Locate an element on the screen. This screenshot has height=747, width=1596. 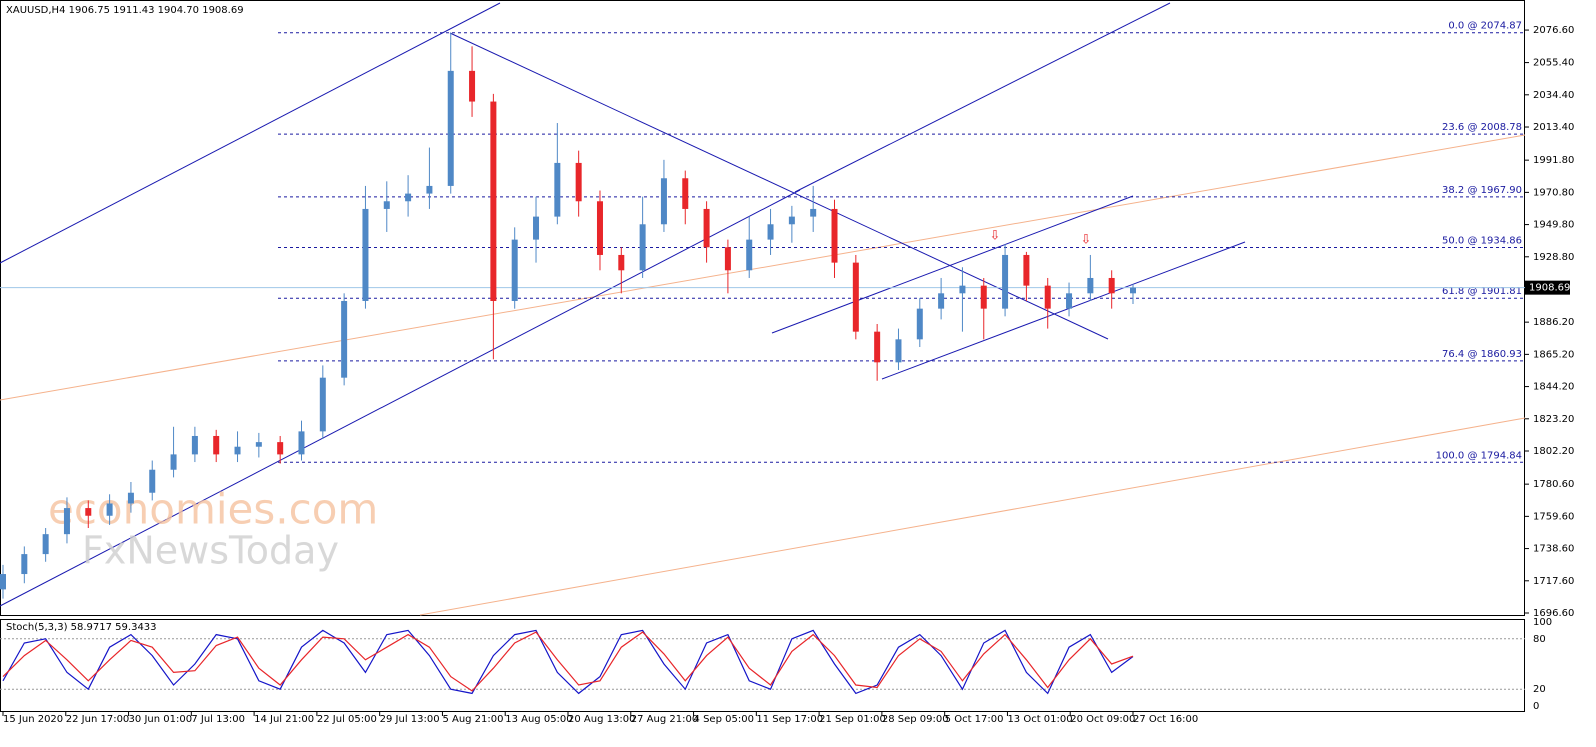
fib-label: 76.4 @ 1860.93 is located at coordinates (1482, 354).